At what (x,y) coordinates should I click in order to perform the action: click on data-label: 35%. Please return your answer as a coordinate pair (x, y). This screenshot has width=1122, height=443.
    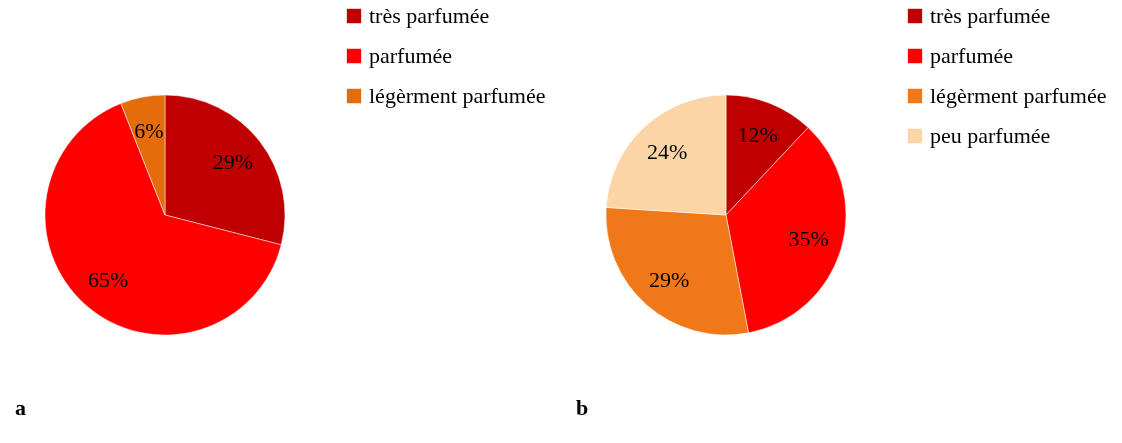
    Looking at the image, I should click on (808, 238).